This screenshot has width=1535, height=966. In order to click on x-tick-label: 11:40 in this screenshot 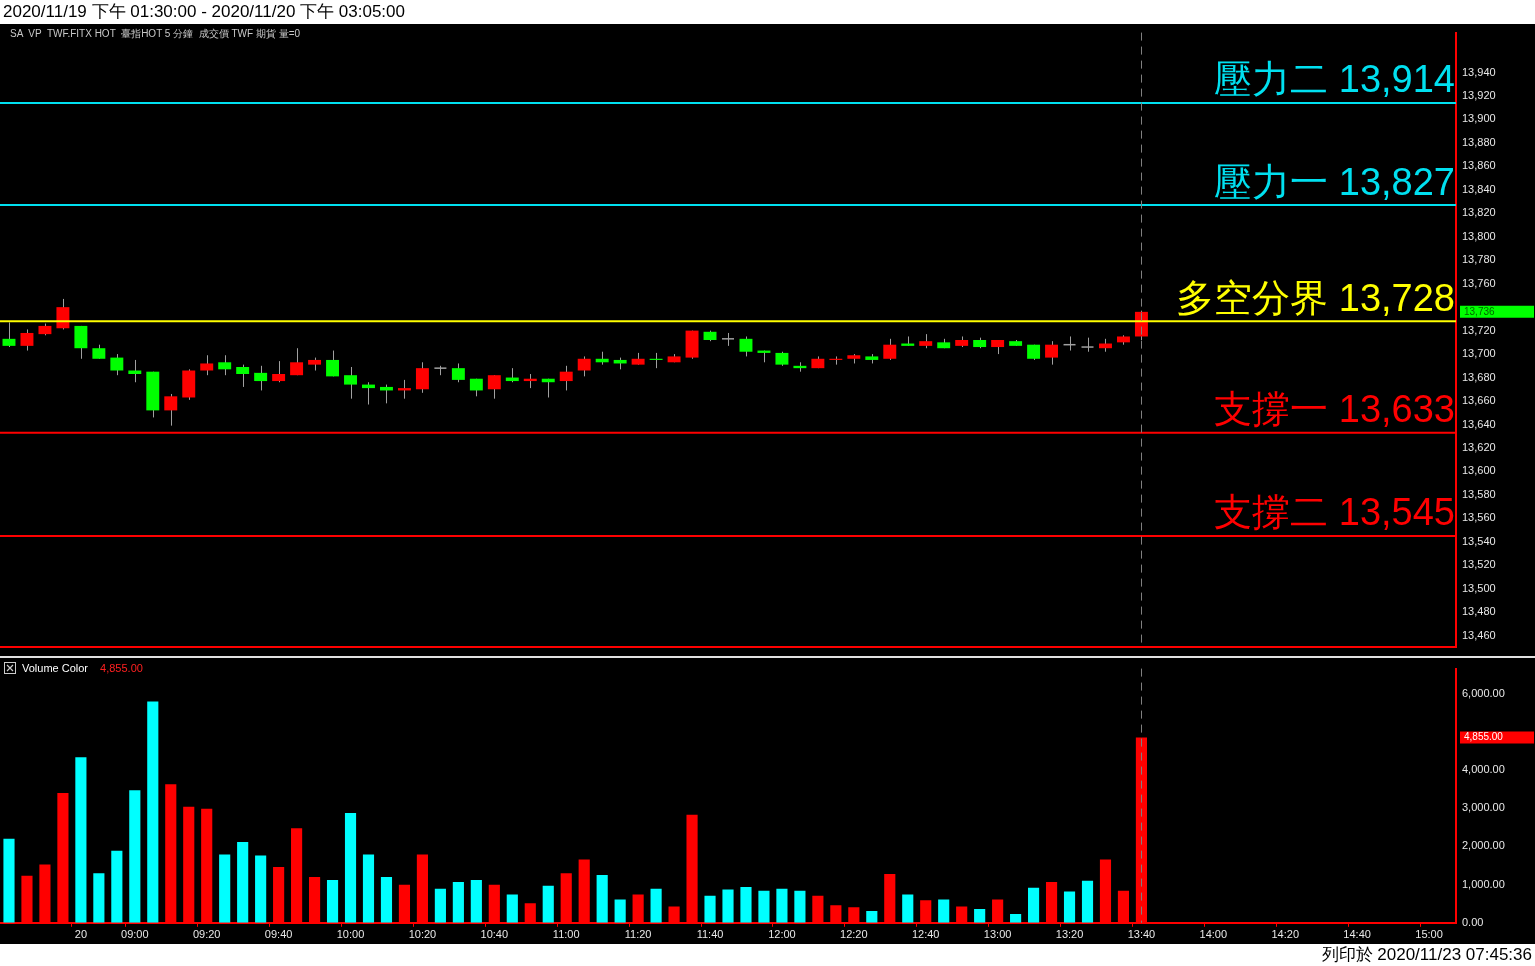, I will do `click(710, 934)`.